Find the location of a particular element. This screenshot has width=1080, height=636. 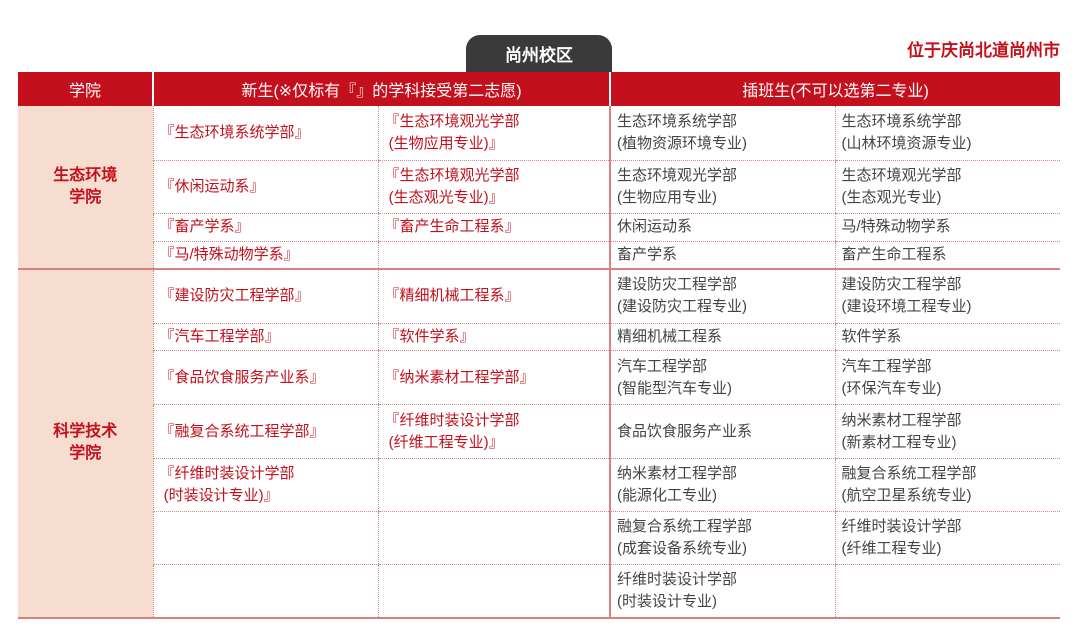

freshman-department: 『休闲运动系』 is located at coordinates (265, 187).